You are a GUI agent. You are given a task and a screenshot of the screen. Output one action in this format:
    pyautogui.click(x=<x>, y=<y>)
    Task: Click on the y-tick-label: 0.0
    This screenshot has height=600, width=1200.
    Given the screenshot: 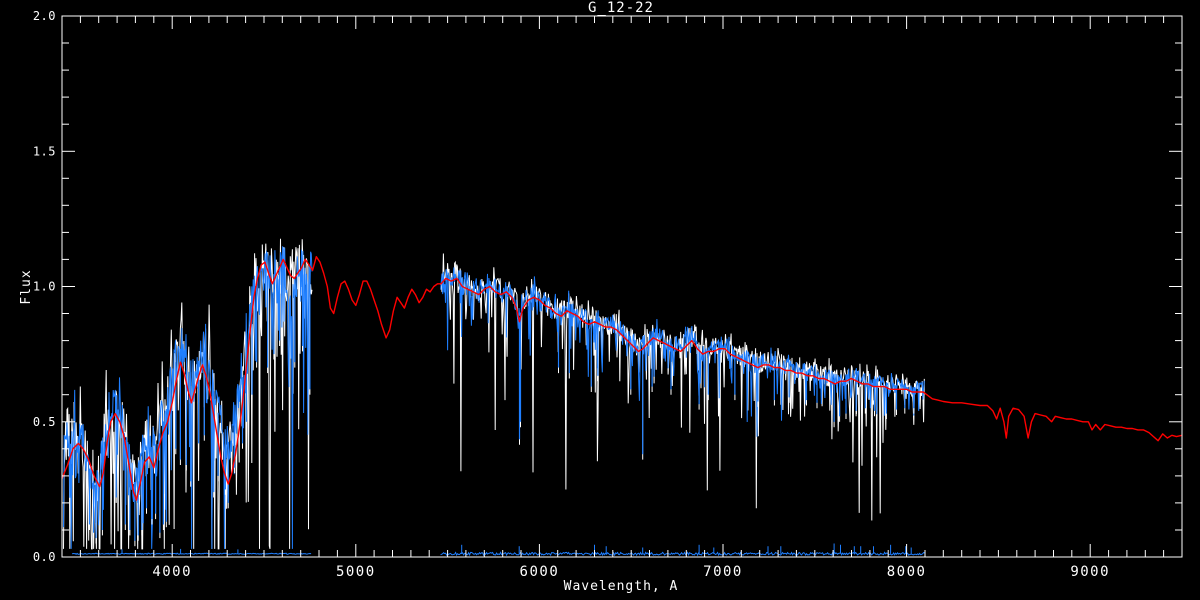 What is the action you would take?
    pyautogui.click(x=44, y=557)
    